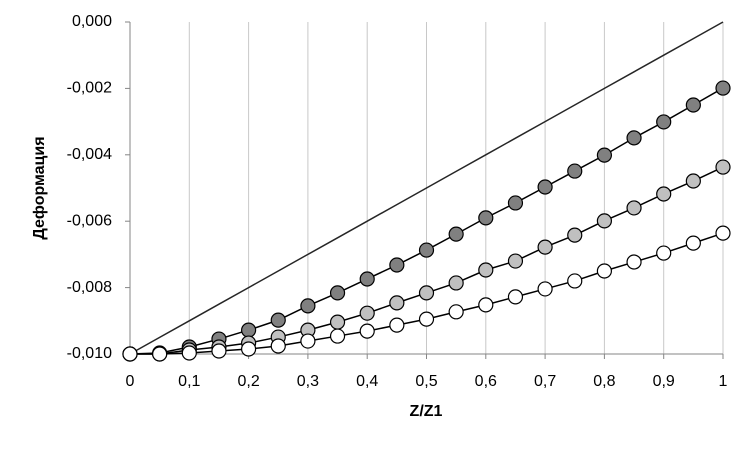 This screenshot has width=751, height=451. What do you see at coordinates (89, 220) in the screenshot?
I see `y-tick-label: -0,006` at bounding box center [89, 220].